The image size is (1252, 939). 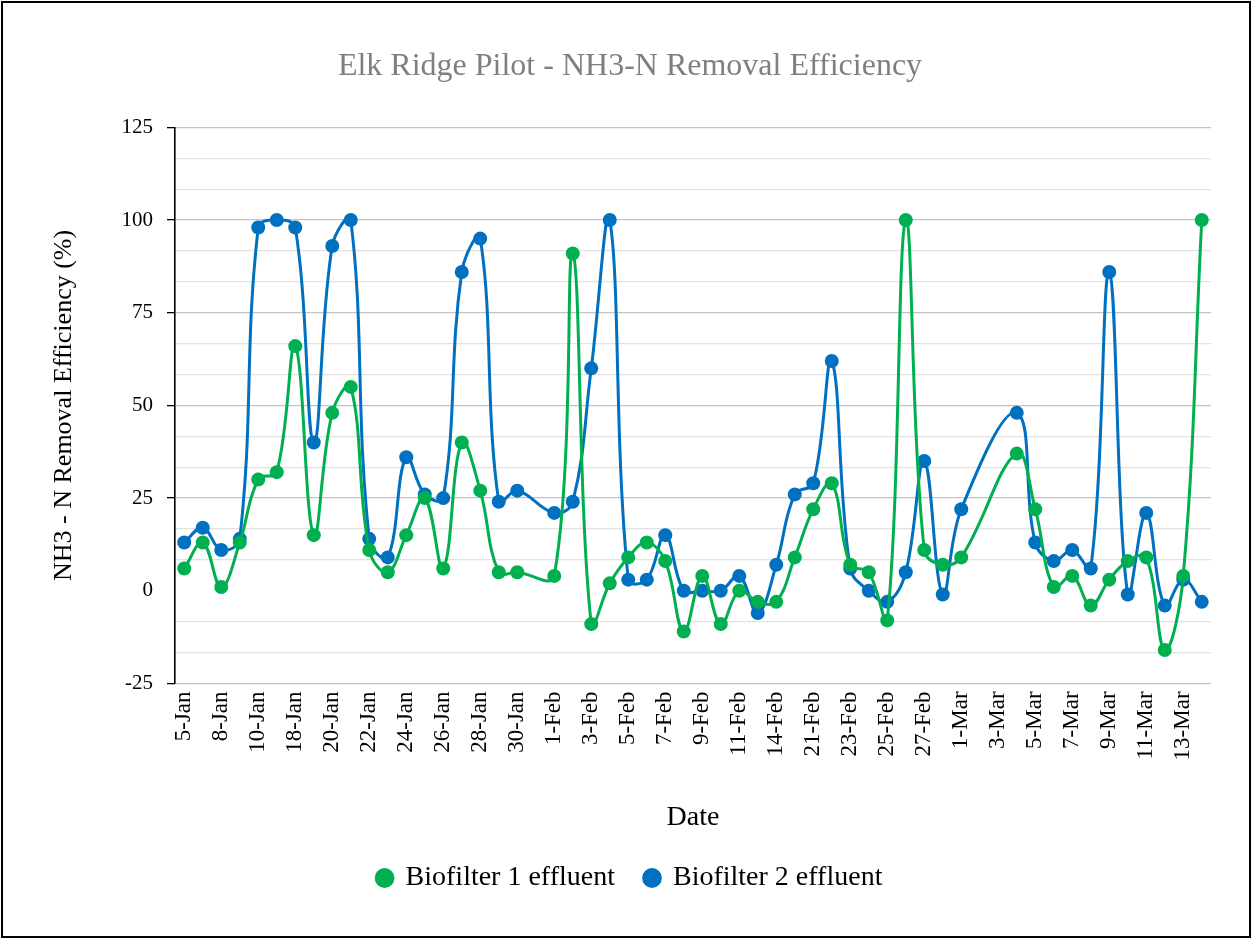 I want to click on x-tick-label: 28-Jan, so click(x=479, y=721).